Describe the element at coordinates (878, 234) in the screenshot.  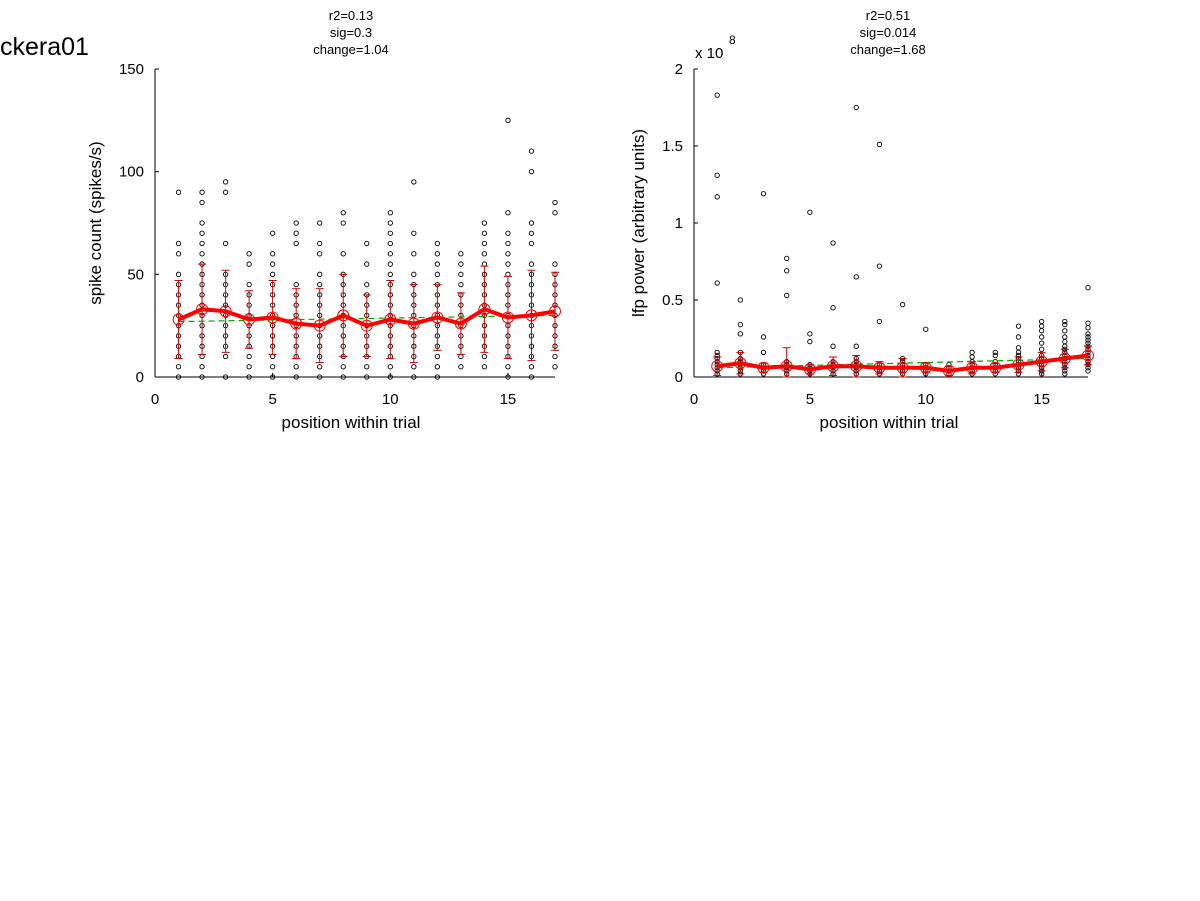
I see `plot-area: 0 5 10 15 0 0.5 1 1.5 2` at that location.